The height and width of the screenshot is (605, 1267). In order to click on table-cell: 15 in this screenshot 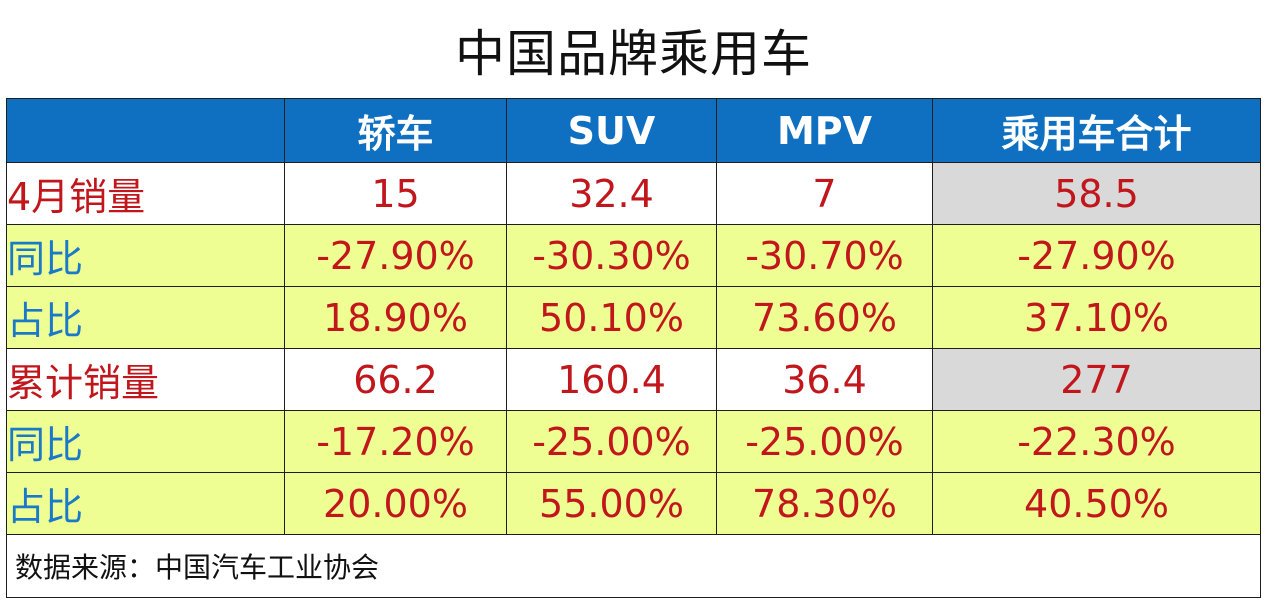, I will do `click(395, 193)`.